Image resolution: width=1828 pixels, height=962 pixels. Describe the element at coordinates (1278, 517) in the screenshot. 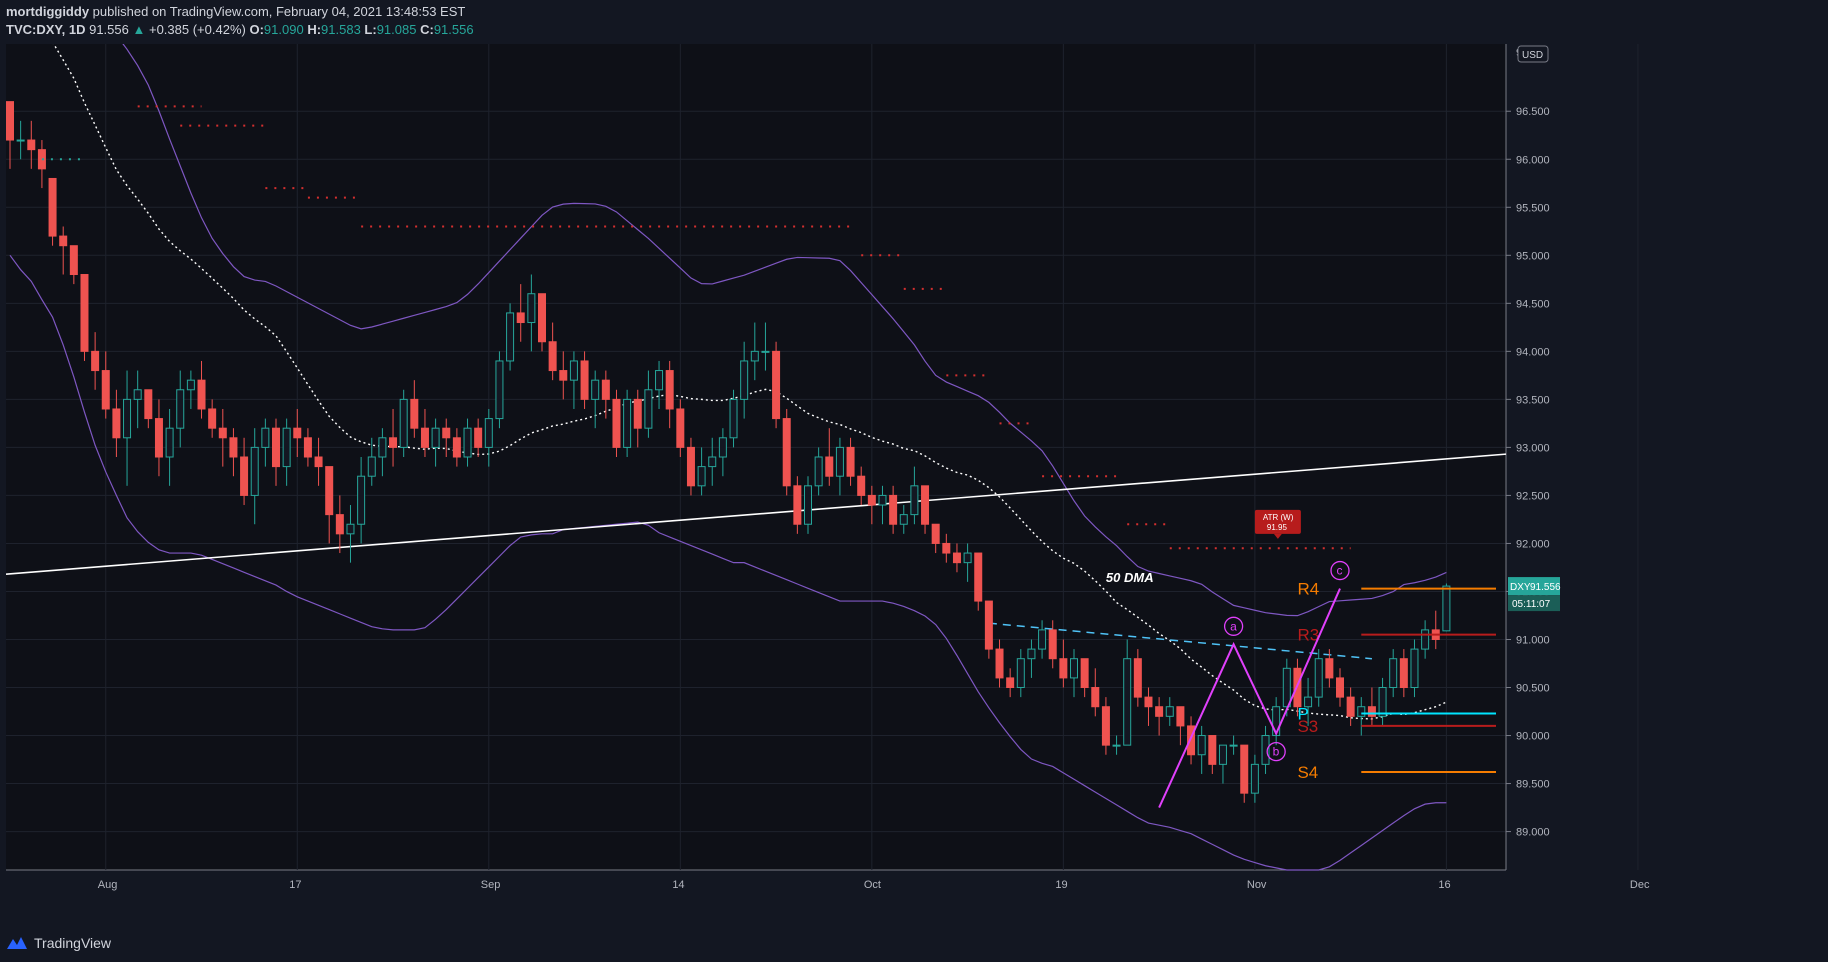

I see `atr-label: ATR (W)` at that location.